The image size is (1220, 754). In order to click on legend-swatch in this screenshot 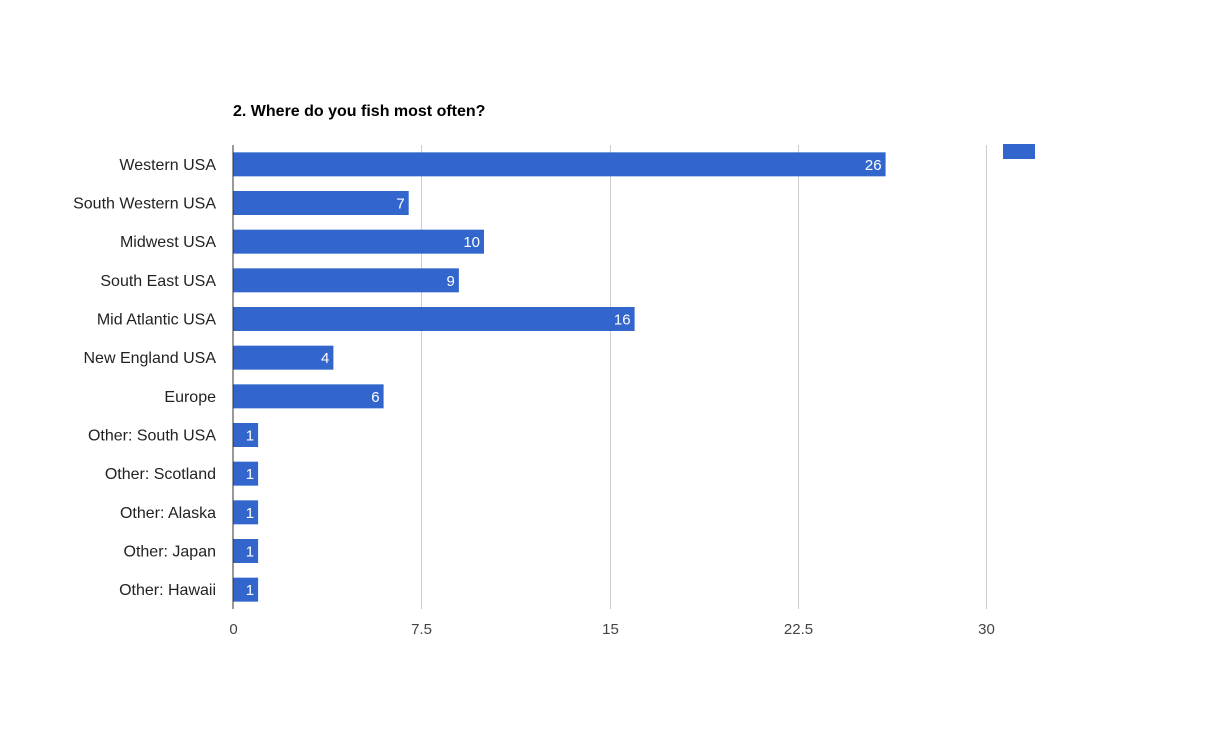, I will do `click(1019, 151)`.